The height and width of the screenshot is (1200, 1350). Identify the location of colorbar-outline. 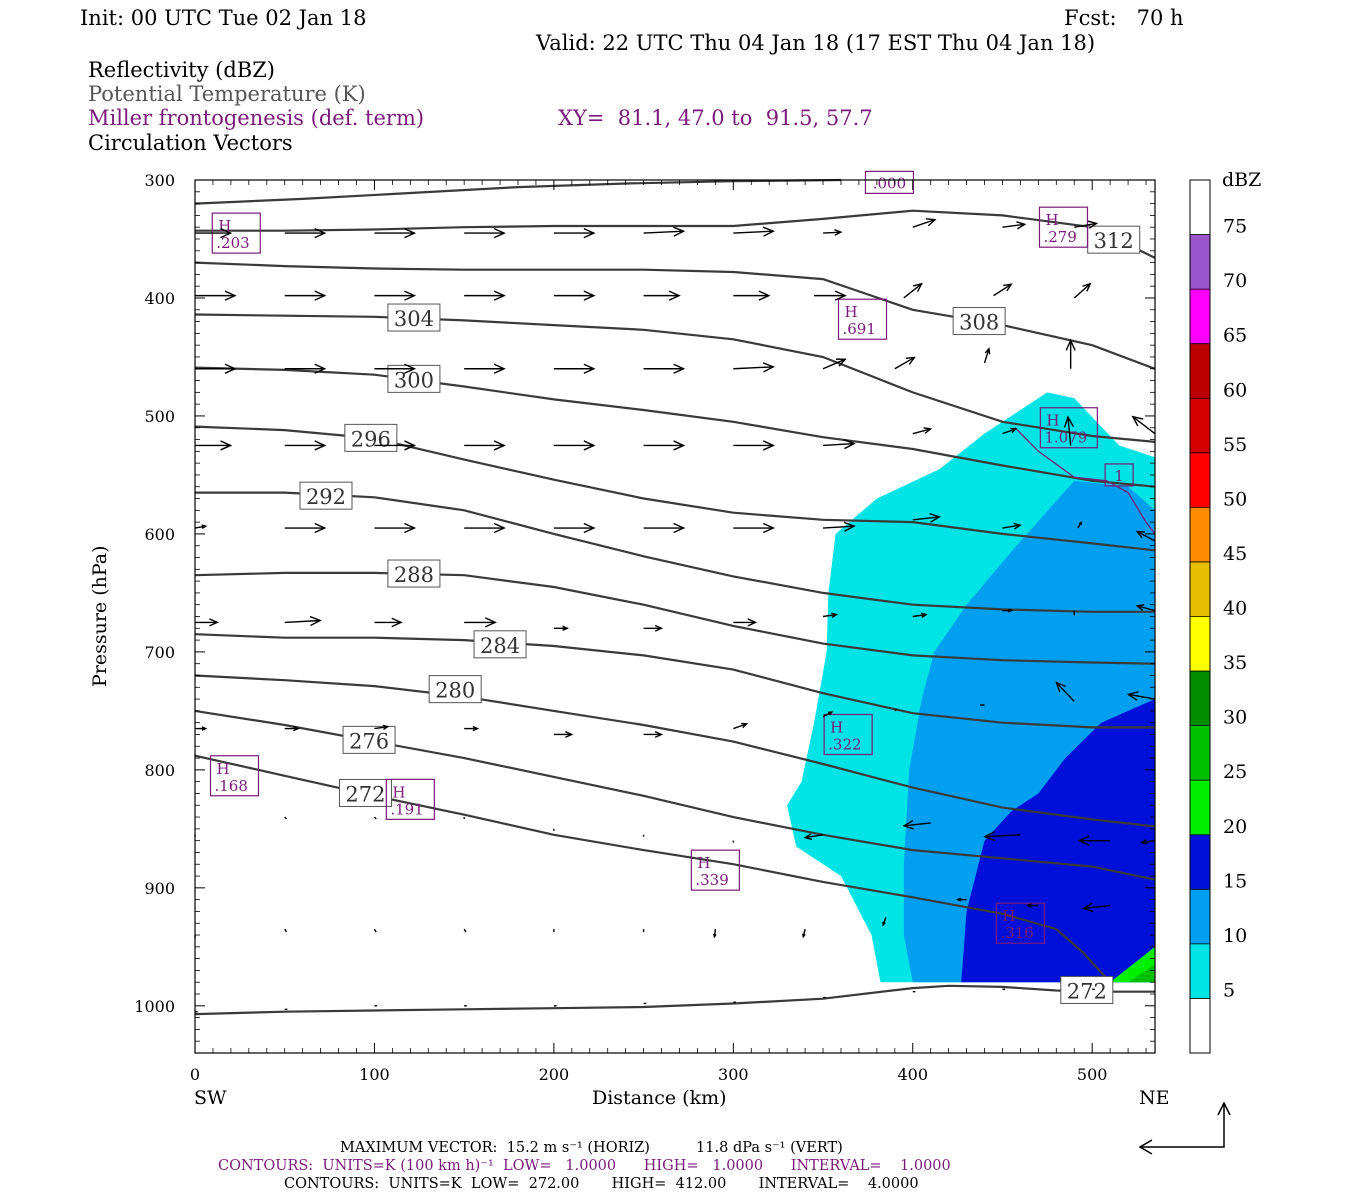
(1200, 616).